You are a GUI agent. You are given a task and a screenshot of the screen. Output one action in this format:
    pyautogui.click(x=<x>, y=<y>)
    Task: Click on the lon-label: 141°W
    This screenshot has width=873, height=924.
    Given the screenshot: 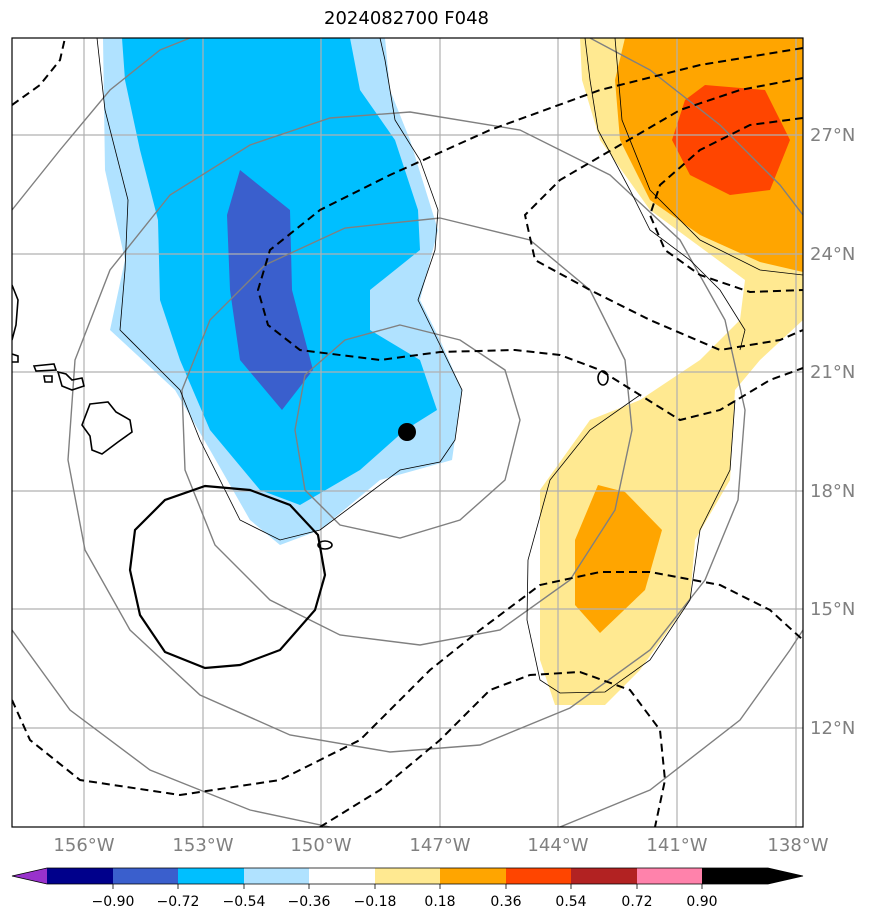 What is the action you would take?
    pyautogui.click(x=676, y=845)
    